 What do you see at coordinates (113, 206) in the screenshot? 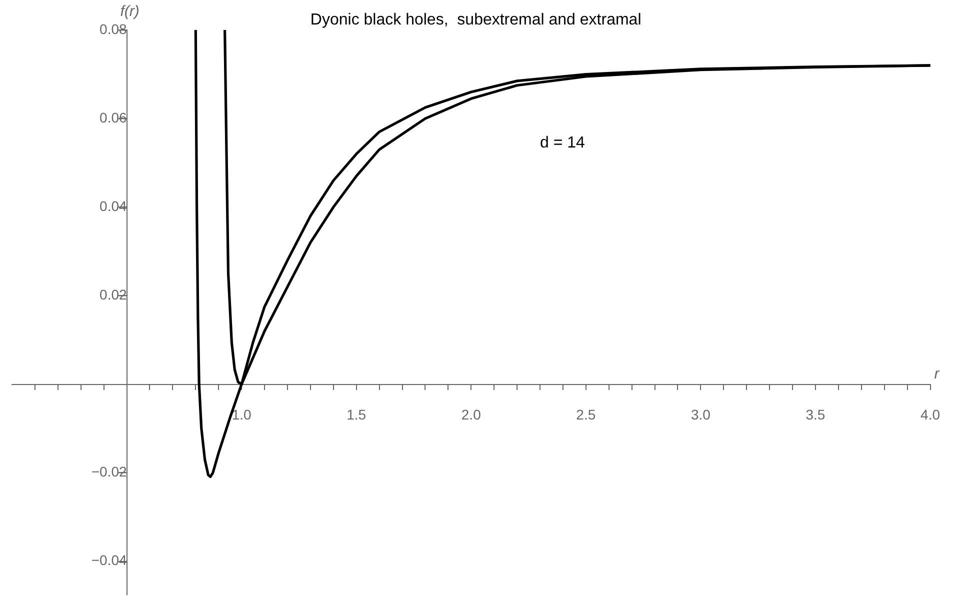
I see `y-tick-label: 0.04` at bounding box center [113, 206].